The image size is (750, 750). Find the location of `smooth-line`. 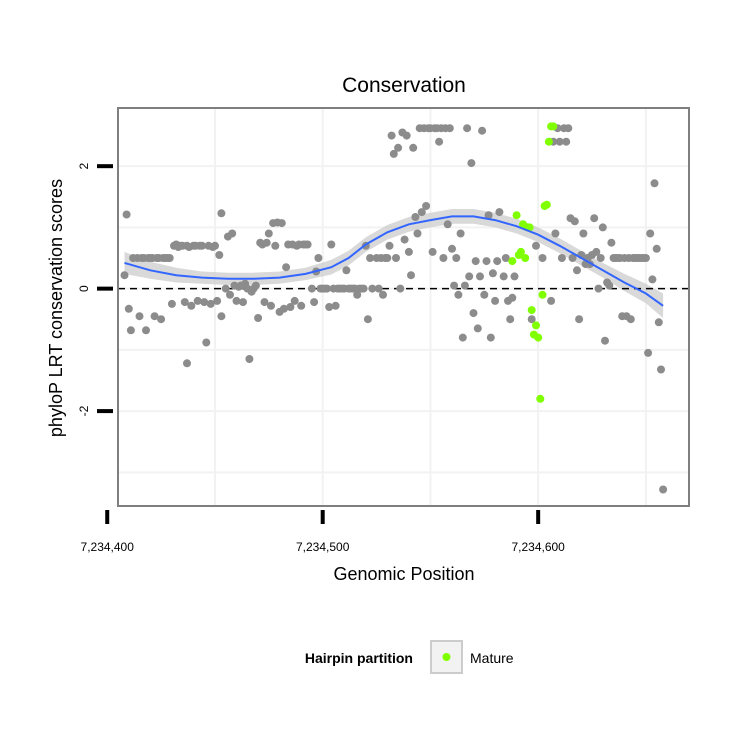

smooth-line is located at coordinates (394, 261).